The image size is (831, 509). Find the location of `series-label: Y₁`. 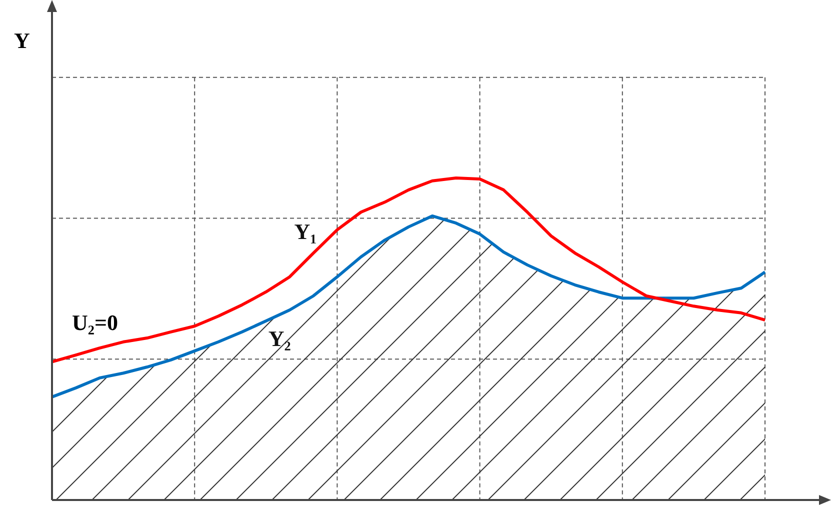

series-label: Y₁ is located at coordinates (305, 231).